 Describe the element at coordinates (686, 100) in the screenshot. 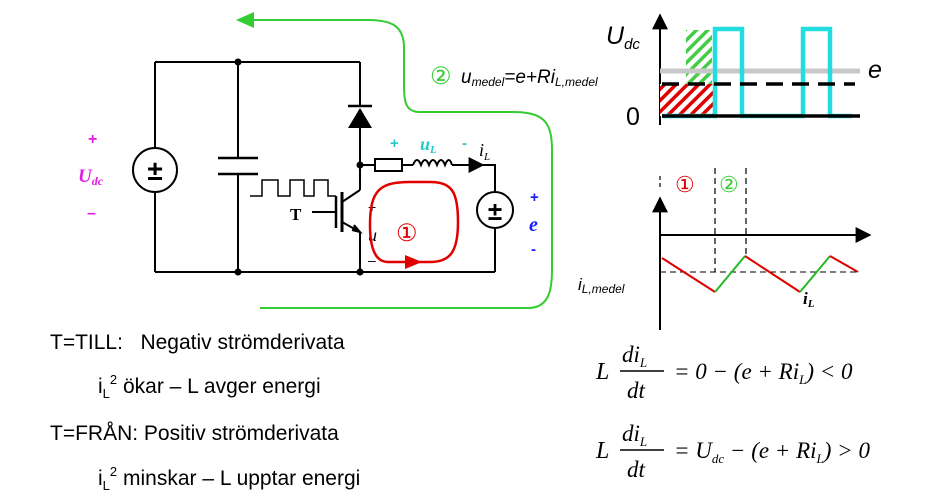

I see `red-hatch-area` at that location.